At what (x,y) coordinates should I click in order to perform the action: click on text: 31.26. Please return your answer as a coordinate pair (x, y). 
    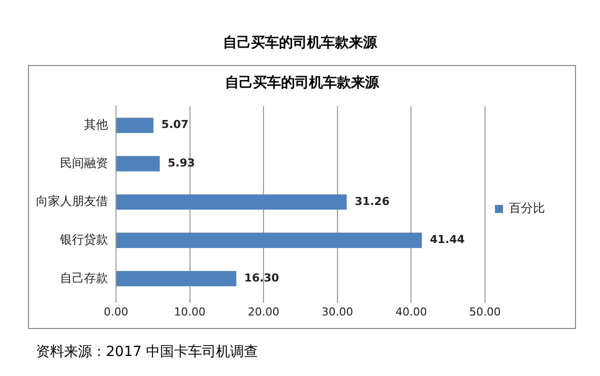
    Looking at the image, I should click on (372, 201).